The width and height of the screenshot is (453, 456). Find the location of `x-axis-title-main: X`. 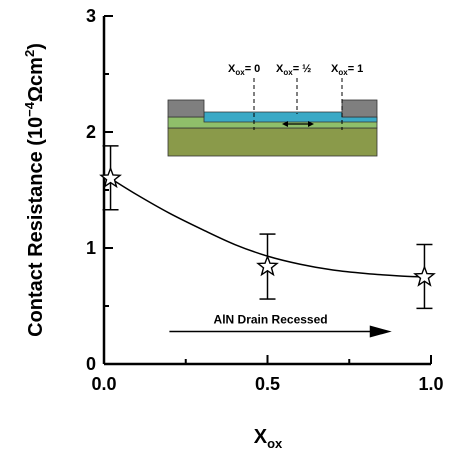

x-axis-title-main: X is located at coordinates (261, 437).